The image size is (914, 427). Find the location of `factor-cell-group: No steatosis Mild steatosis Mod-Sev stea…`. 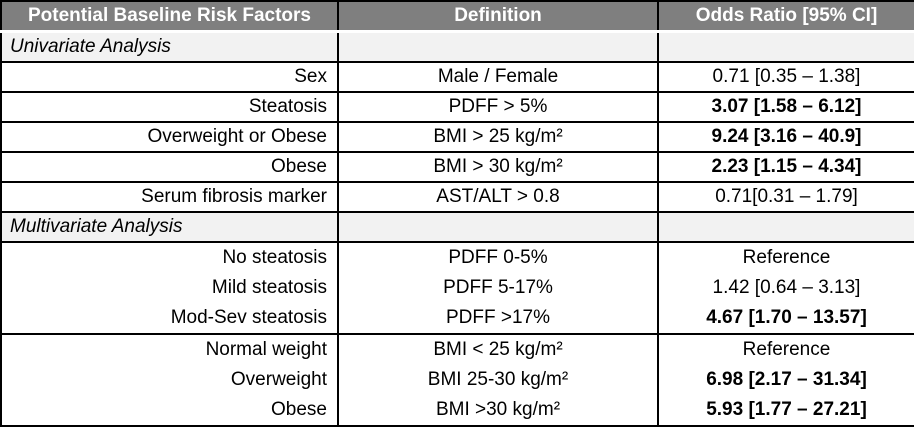

factor-cell-group: No steatosis Mild steatosis Mod-Sev stea… is located at coordinates (169, 288).